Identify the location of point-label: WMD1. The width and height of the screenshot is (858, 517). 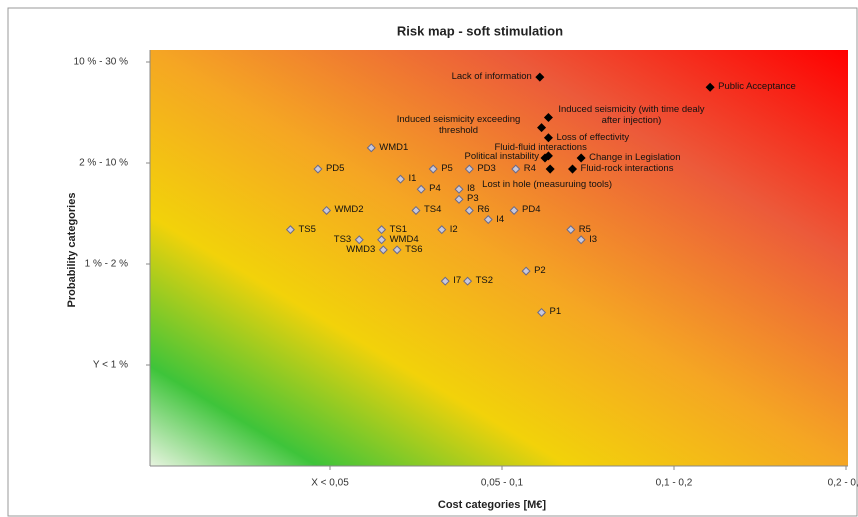
(394, 147).